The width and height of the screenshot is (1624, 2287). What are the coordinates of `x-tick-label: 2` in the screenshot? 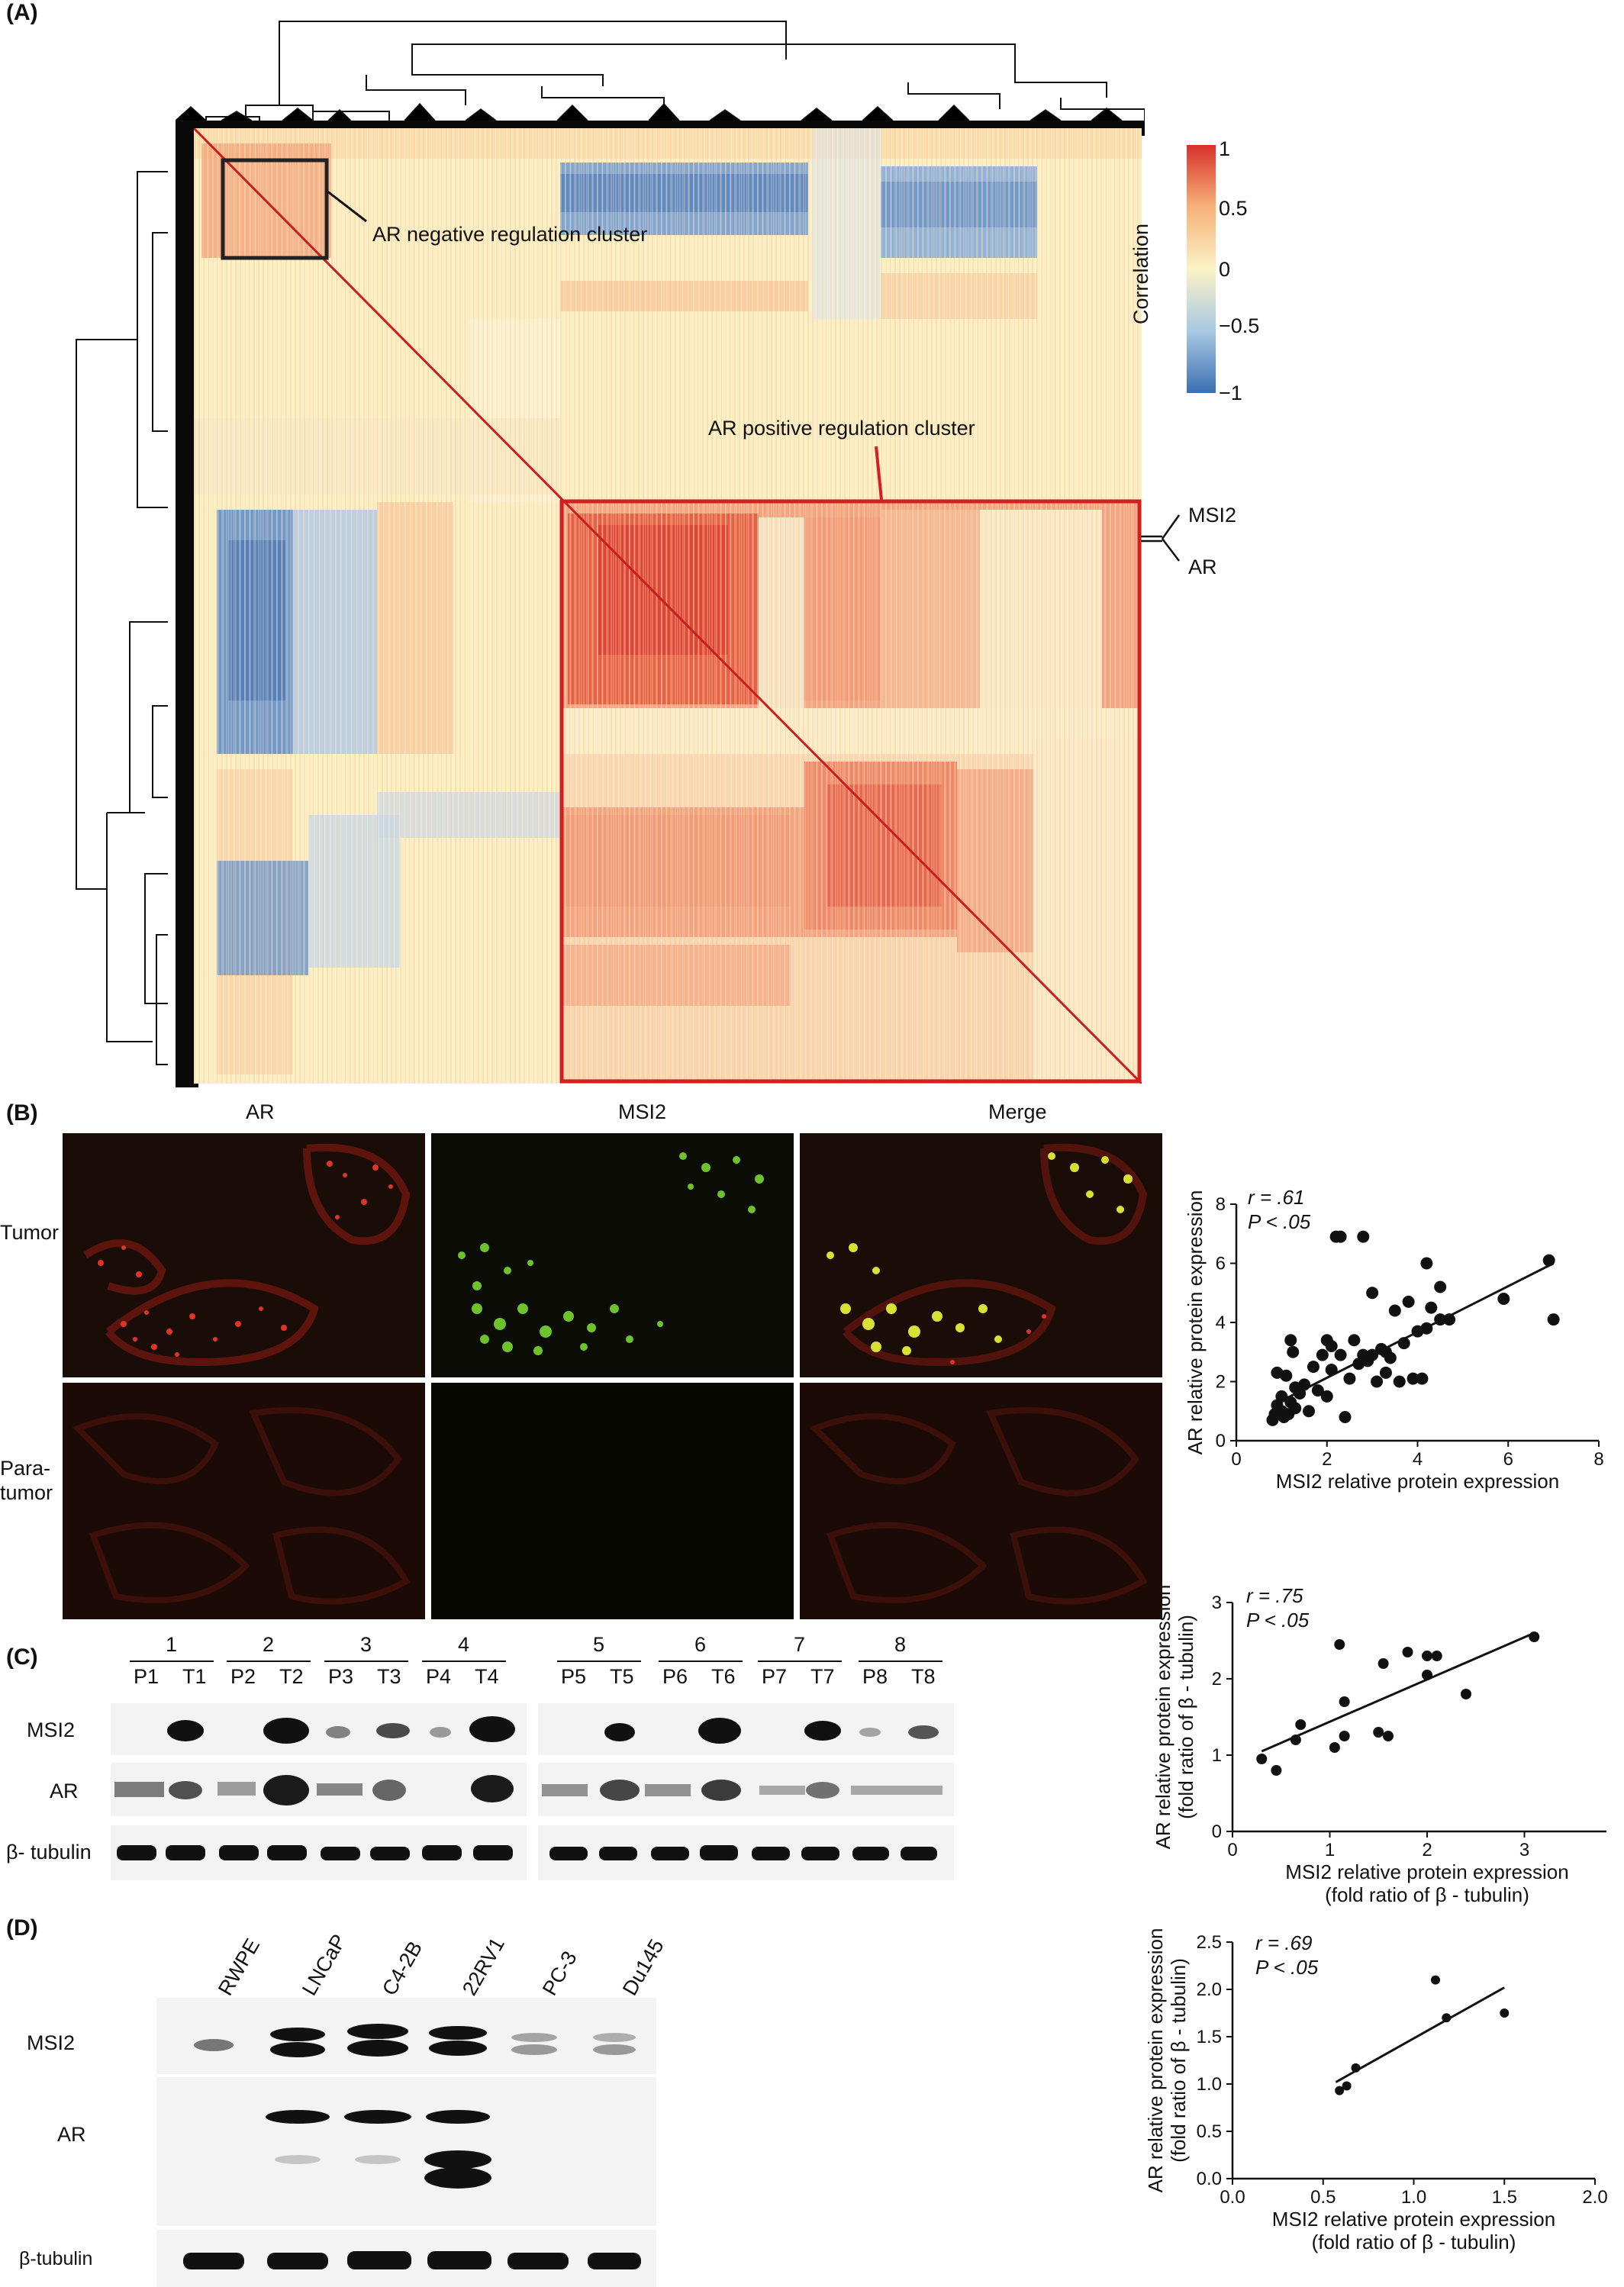 It's located at (1427, 1850).